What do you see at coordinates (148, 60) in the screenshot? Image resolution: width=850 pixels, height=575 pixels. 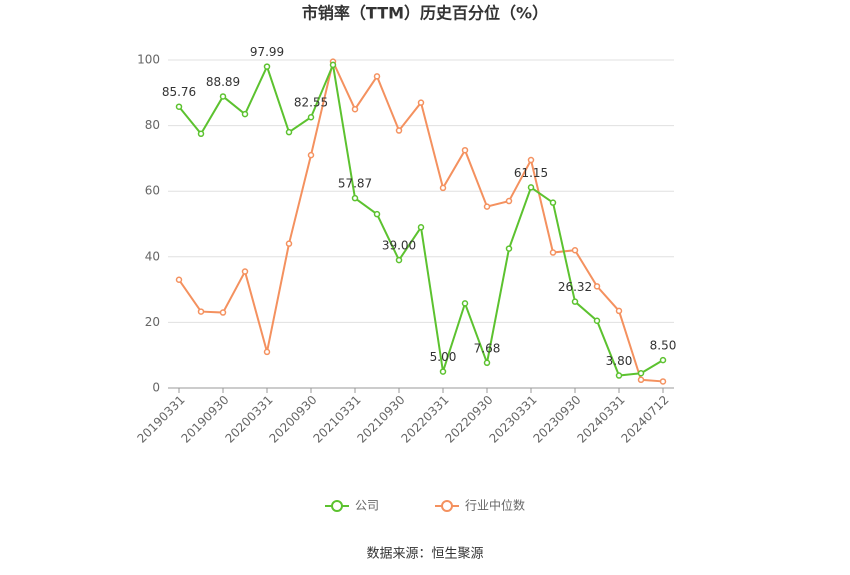 I see `y-tick-label: 100` at bounding box center [148, 60].